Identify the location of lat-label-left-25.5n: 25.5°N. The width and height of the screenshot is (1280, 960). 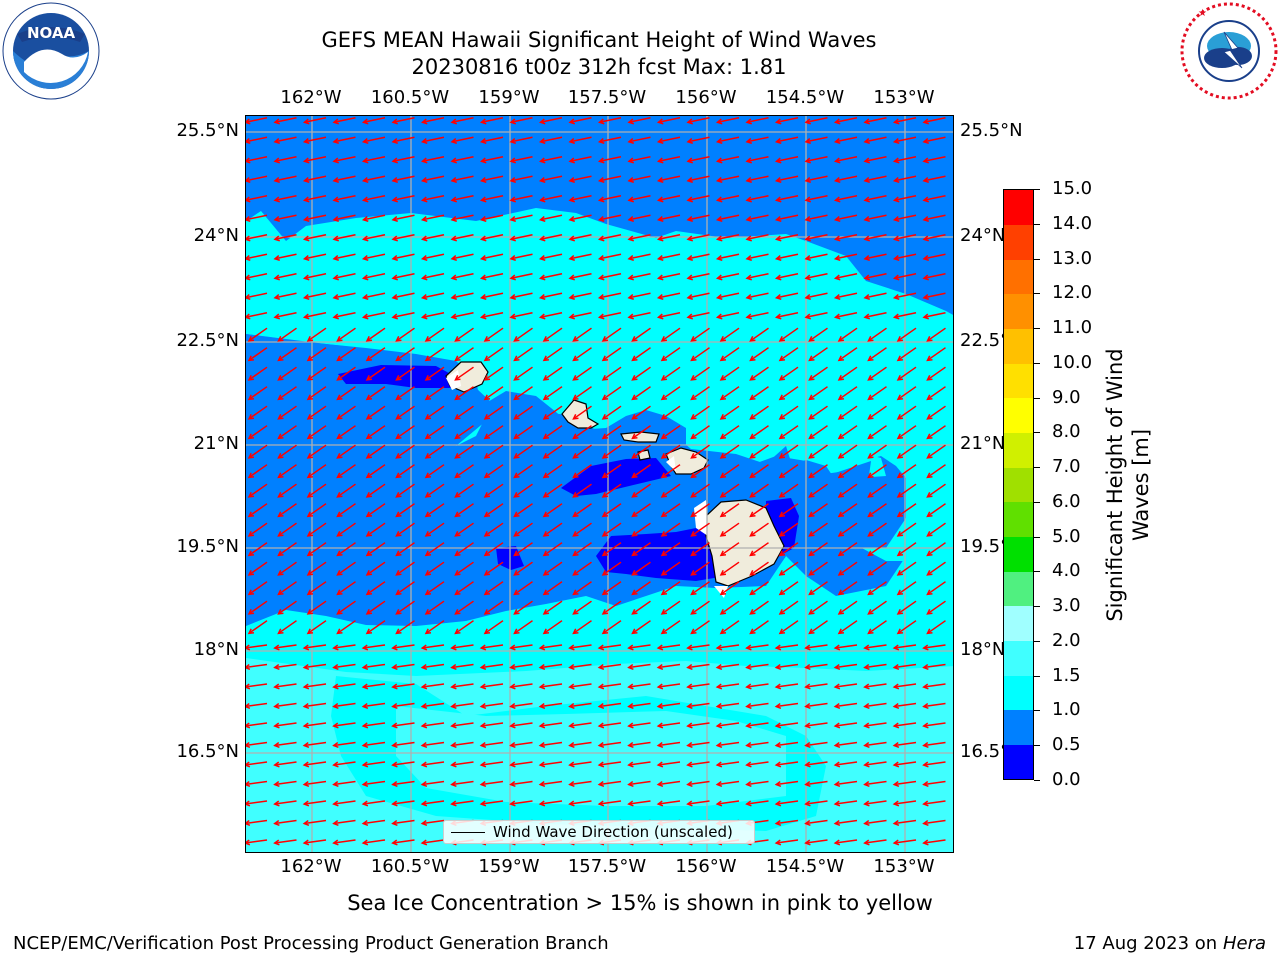
(207, 130).